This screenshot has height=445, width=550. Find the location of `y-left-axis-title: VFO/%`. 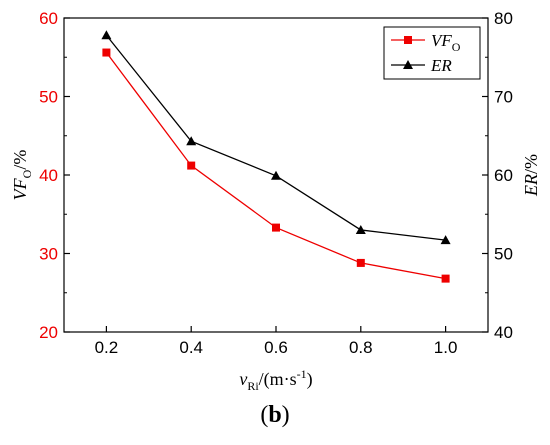

y-left-axis-title: VFO/% is located at coordinates (22, 175).